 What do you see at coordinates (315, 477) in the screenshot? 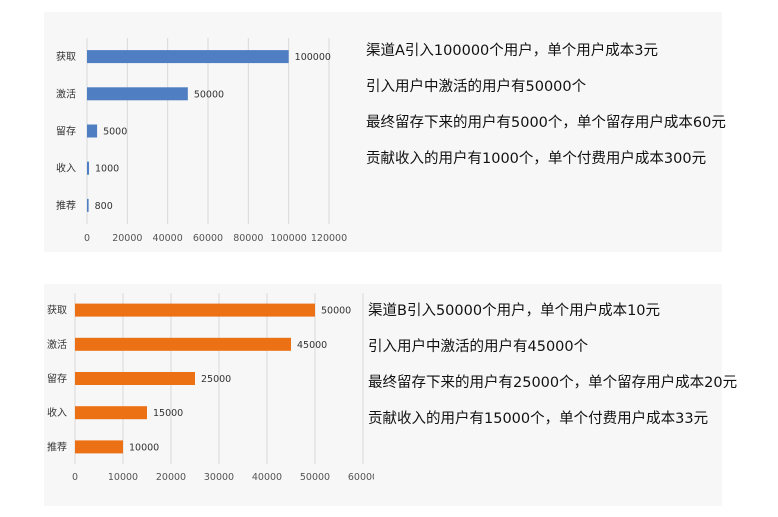
I see `x-tick-label: 50000` at bounding box center [315, 477].